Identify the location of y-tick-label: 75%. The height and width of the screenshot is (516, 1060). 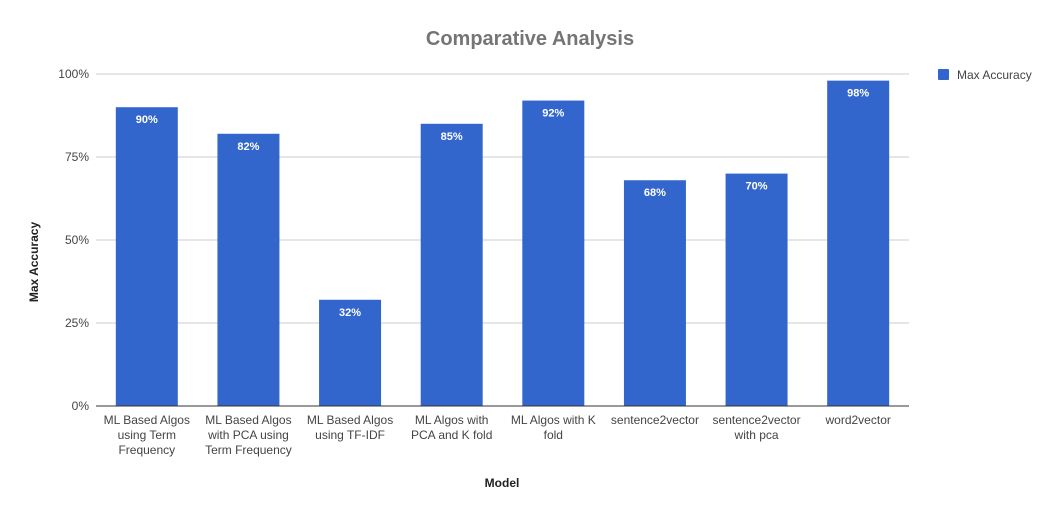
(77, 157).